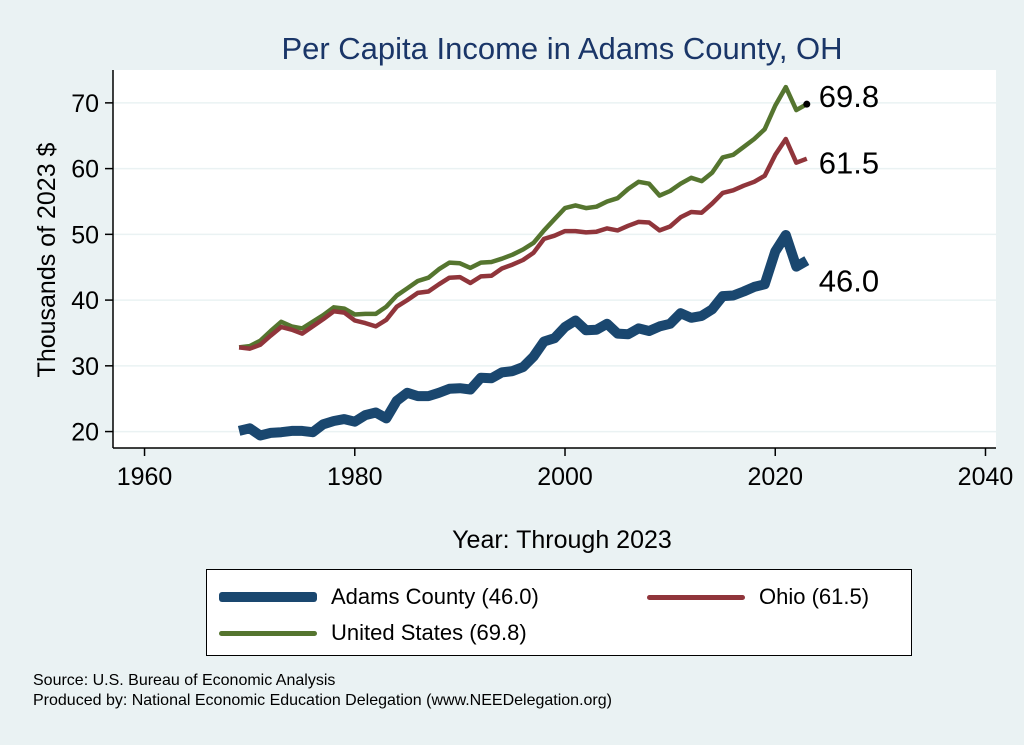 The width and height of the screenshot is (1024, 745). Describe the element at coordinates (814, 596) in the screenshot. I see `legend-label-ohio: Ohio (61.5)` at that location.